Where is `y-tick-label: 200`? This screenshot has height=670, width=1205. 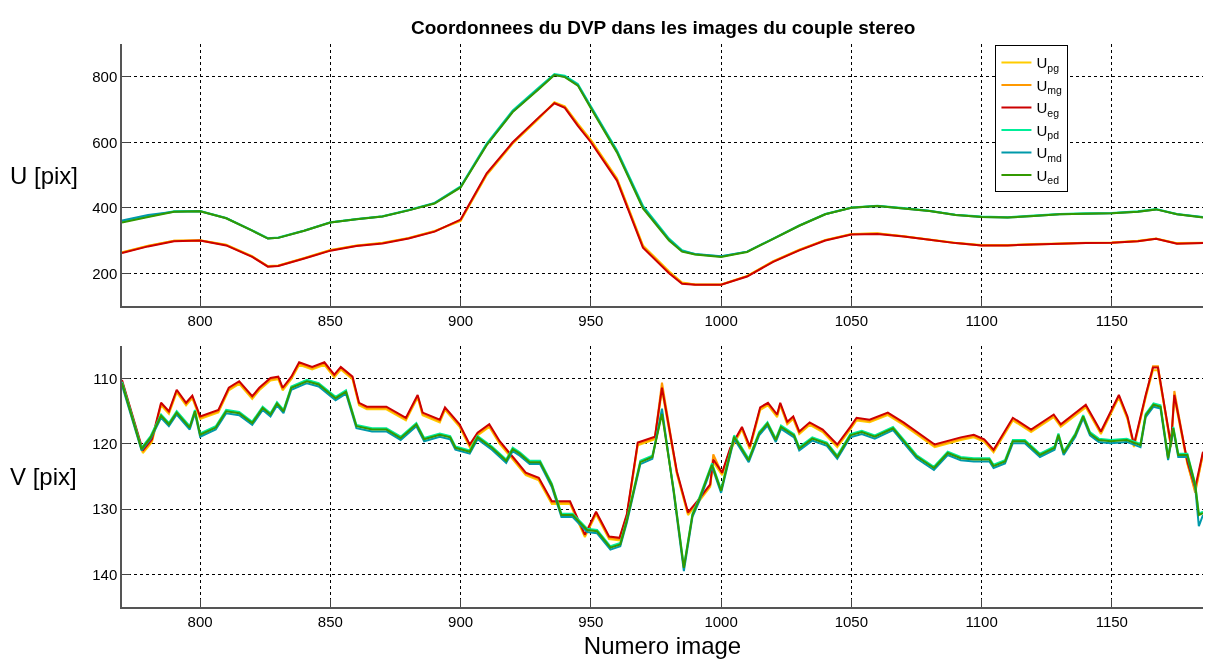 y-tick-label: 200 is located at coordinates (105, 273).